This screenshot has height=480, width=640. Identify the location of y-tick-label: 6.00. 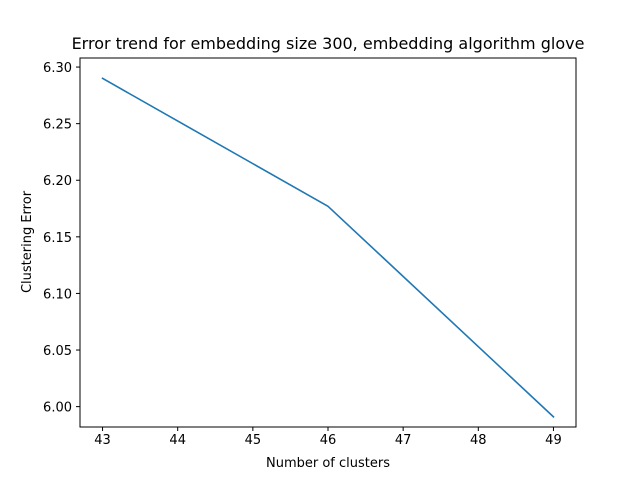
(57, 408).